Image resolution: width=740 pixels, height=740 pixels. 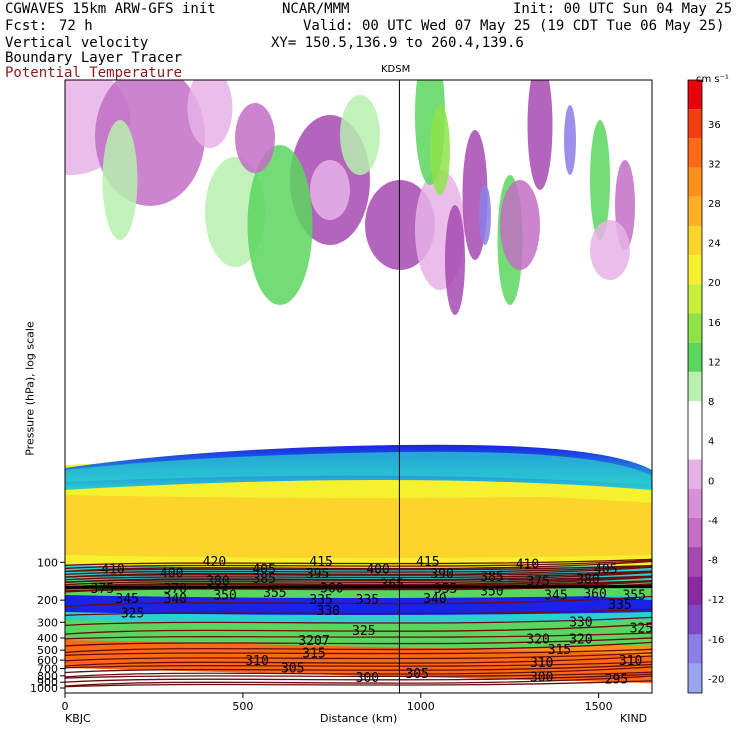 I want to click on svg-text: 330, so click(x=580, y=622).